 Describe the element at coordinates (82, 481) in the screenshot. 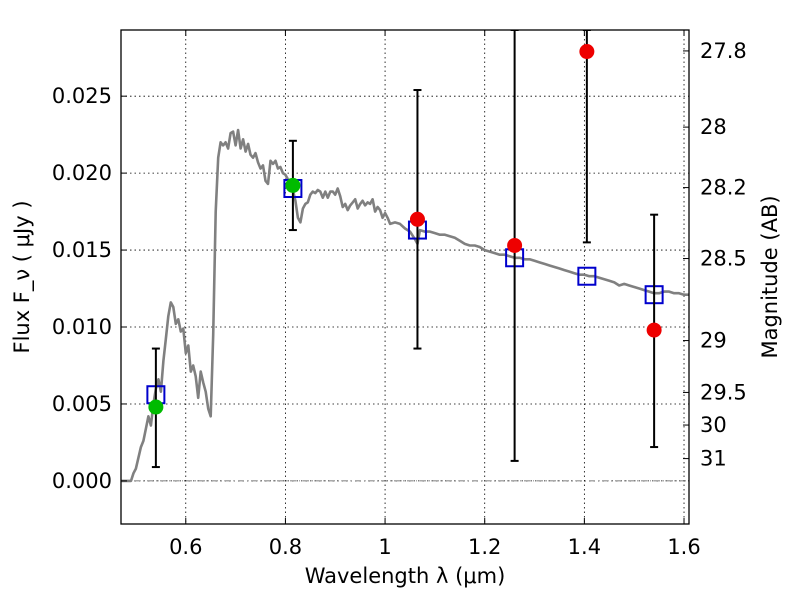

I see `y-tick-label: 0.000` at that location.